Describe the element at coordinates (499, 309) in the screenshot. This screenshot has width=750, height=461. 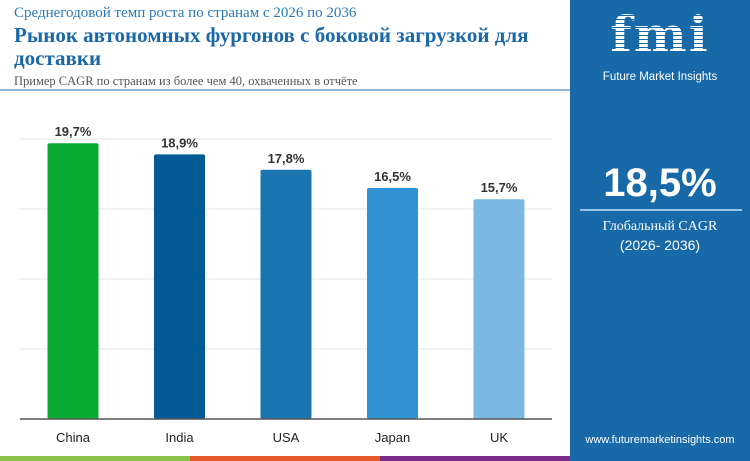
I see `bar-uk` at that location.